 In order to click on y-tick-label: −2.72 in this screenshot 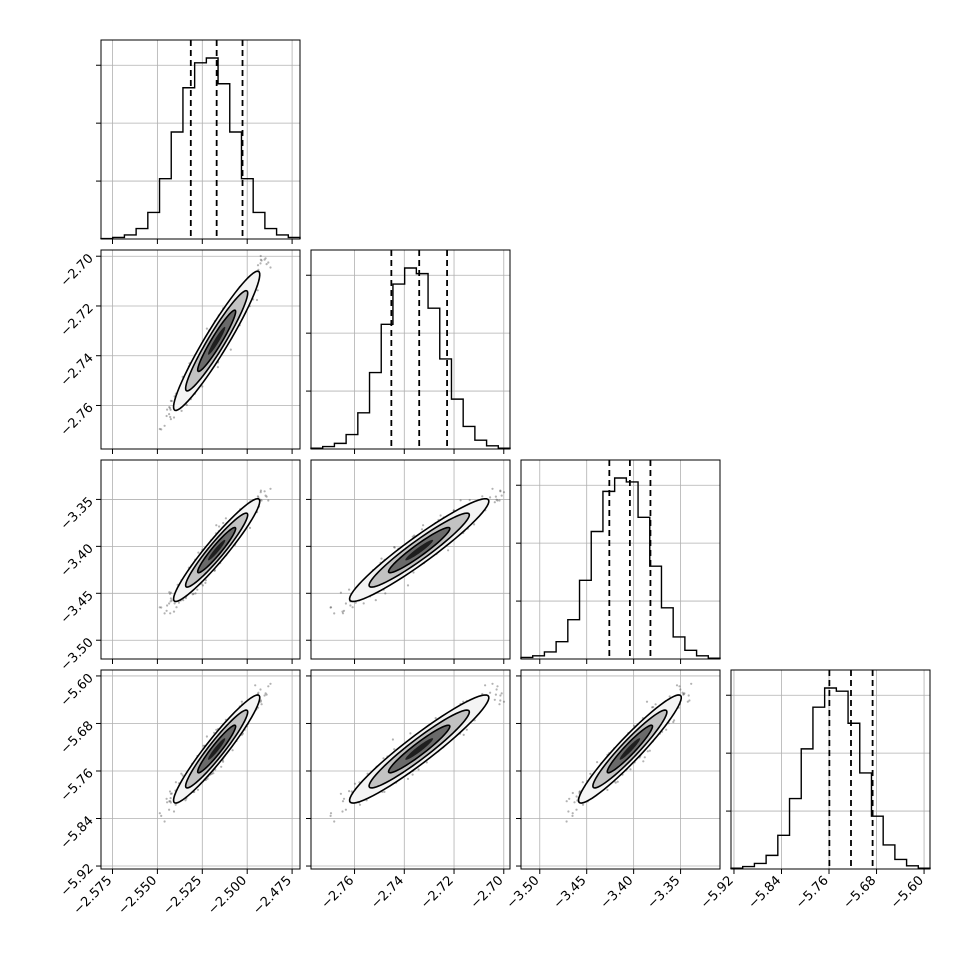, I will do `click(77, 320)`.